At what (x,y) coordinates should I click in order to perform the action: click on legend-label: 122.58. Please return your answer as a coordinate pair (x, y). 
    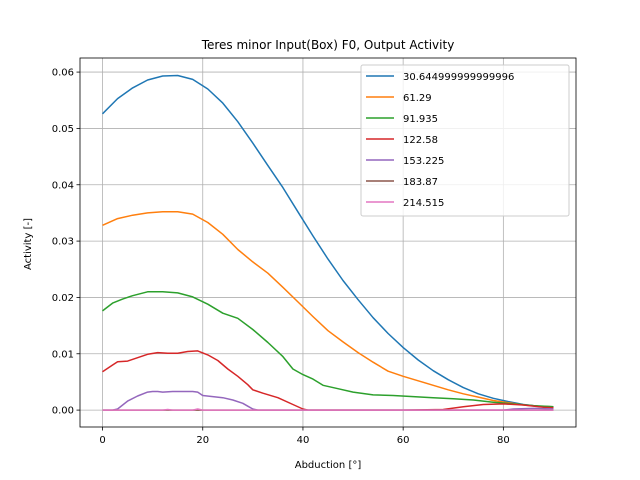
    Looking at the image, I should click on (420, 140).